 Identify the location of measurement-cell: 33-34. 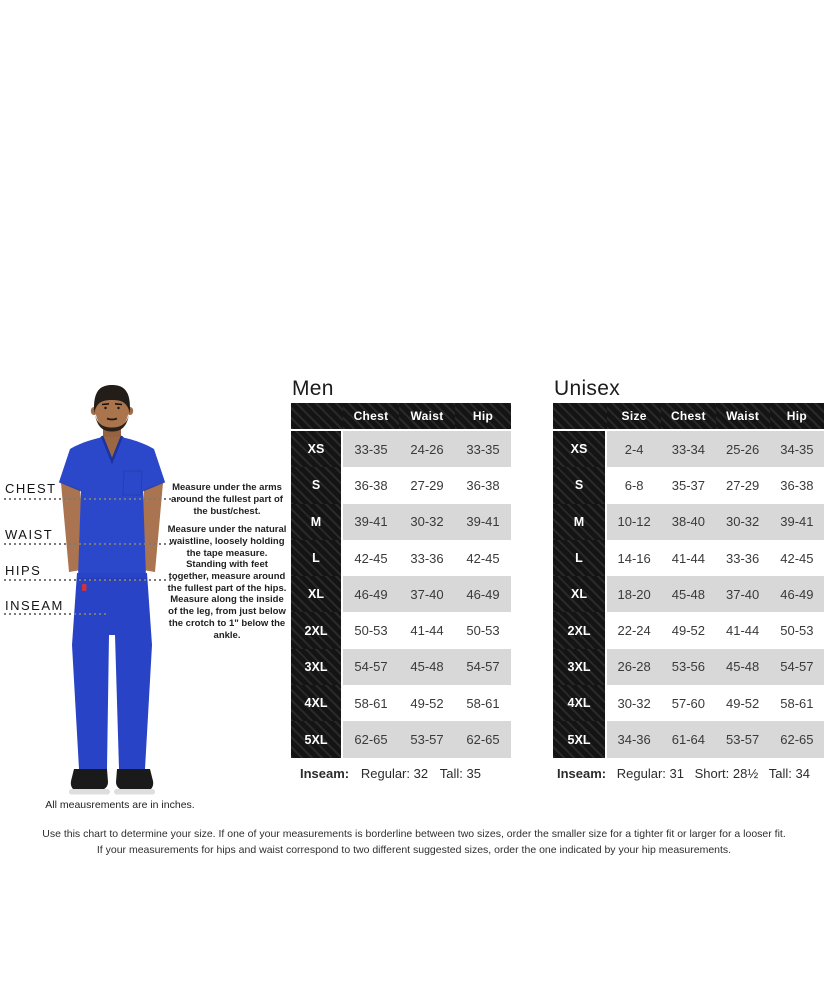
(688, 449).